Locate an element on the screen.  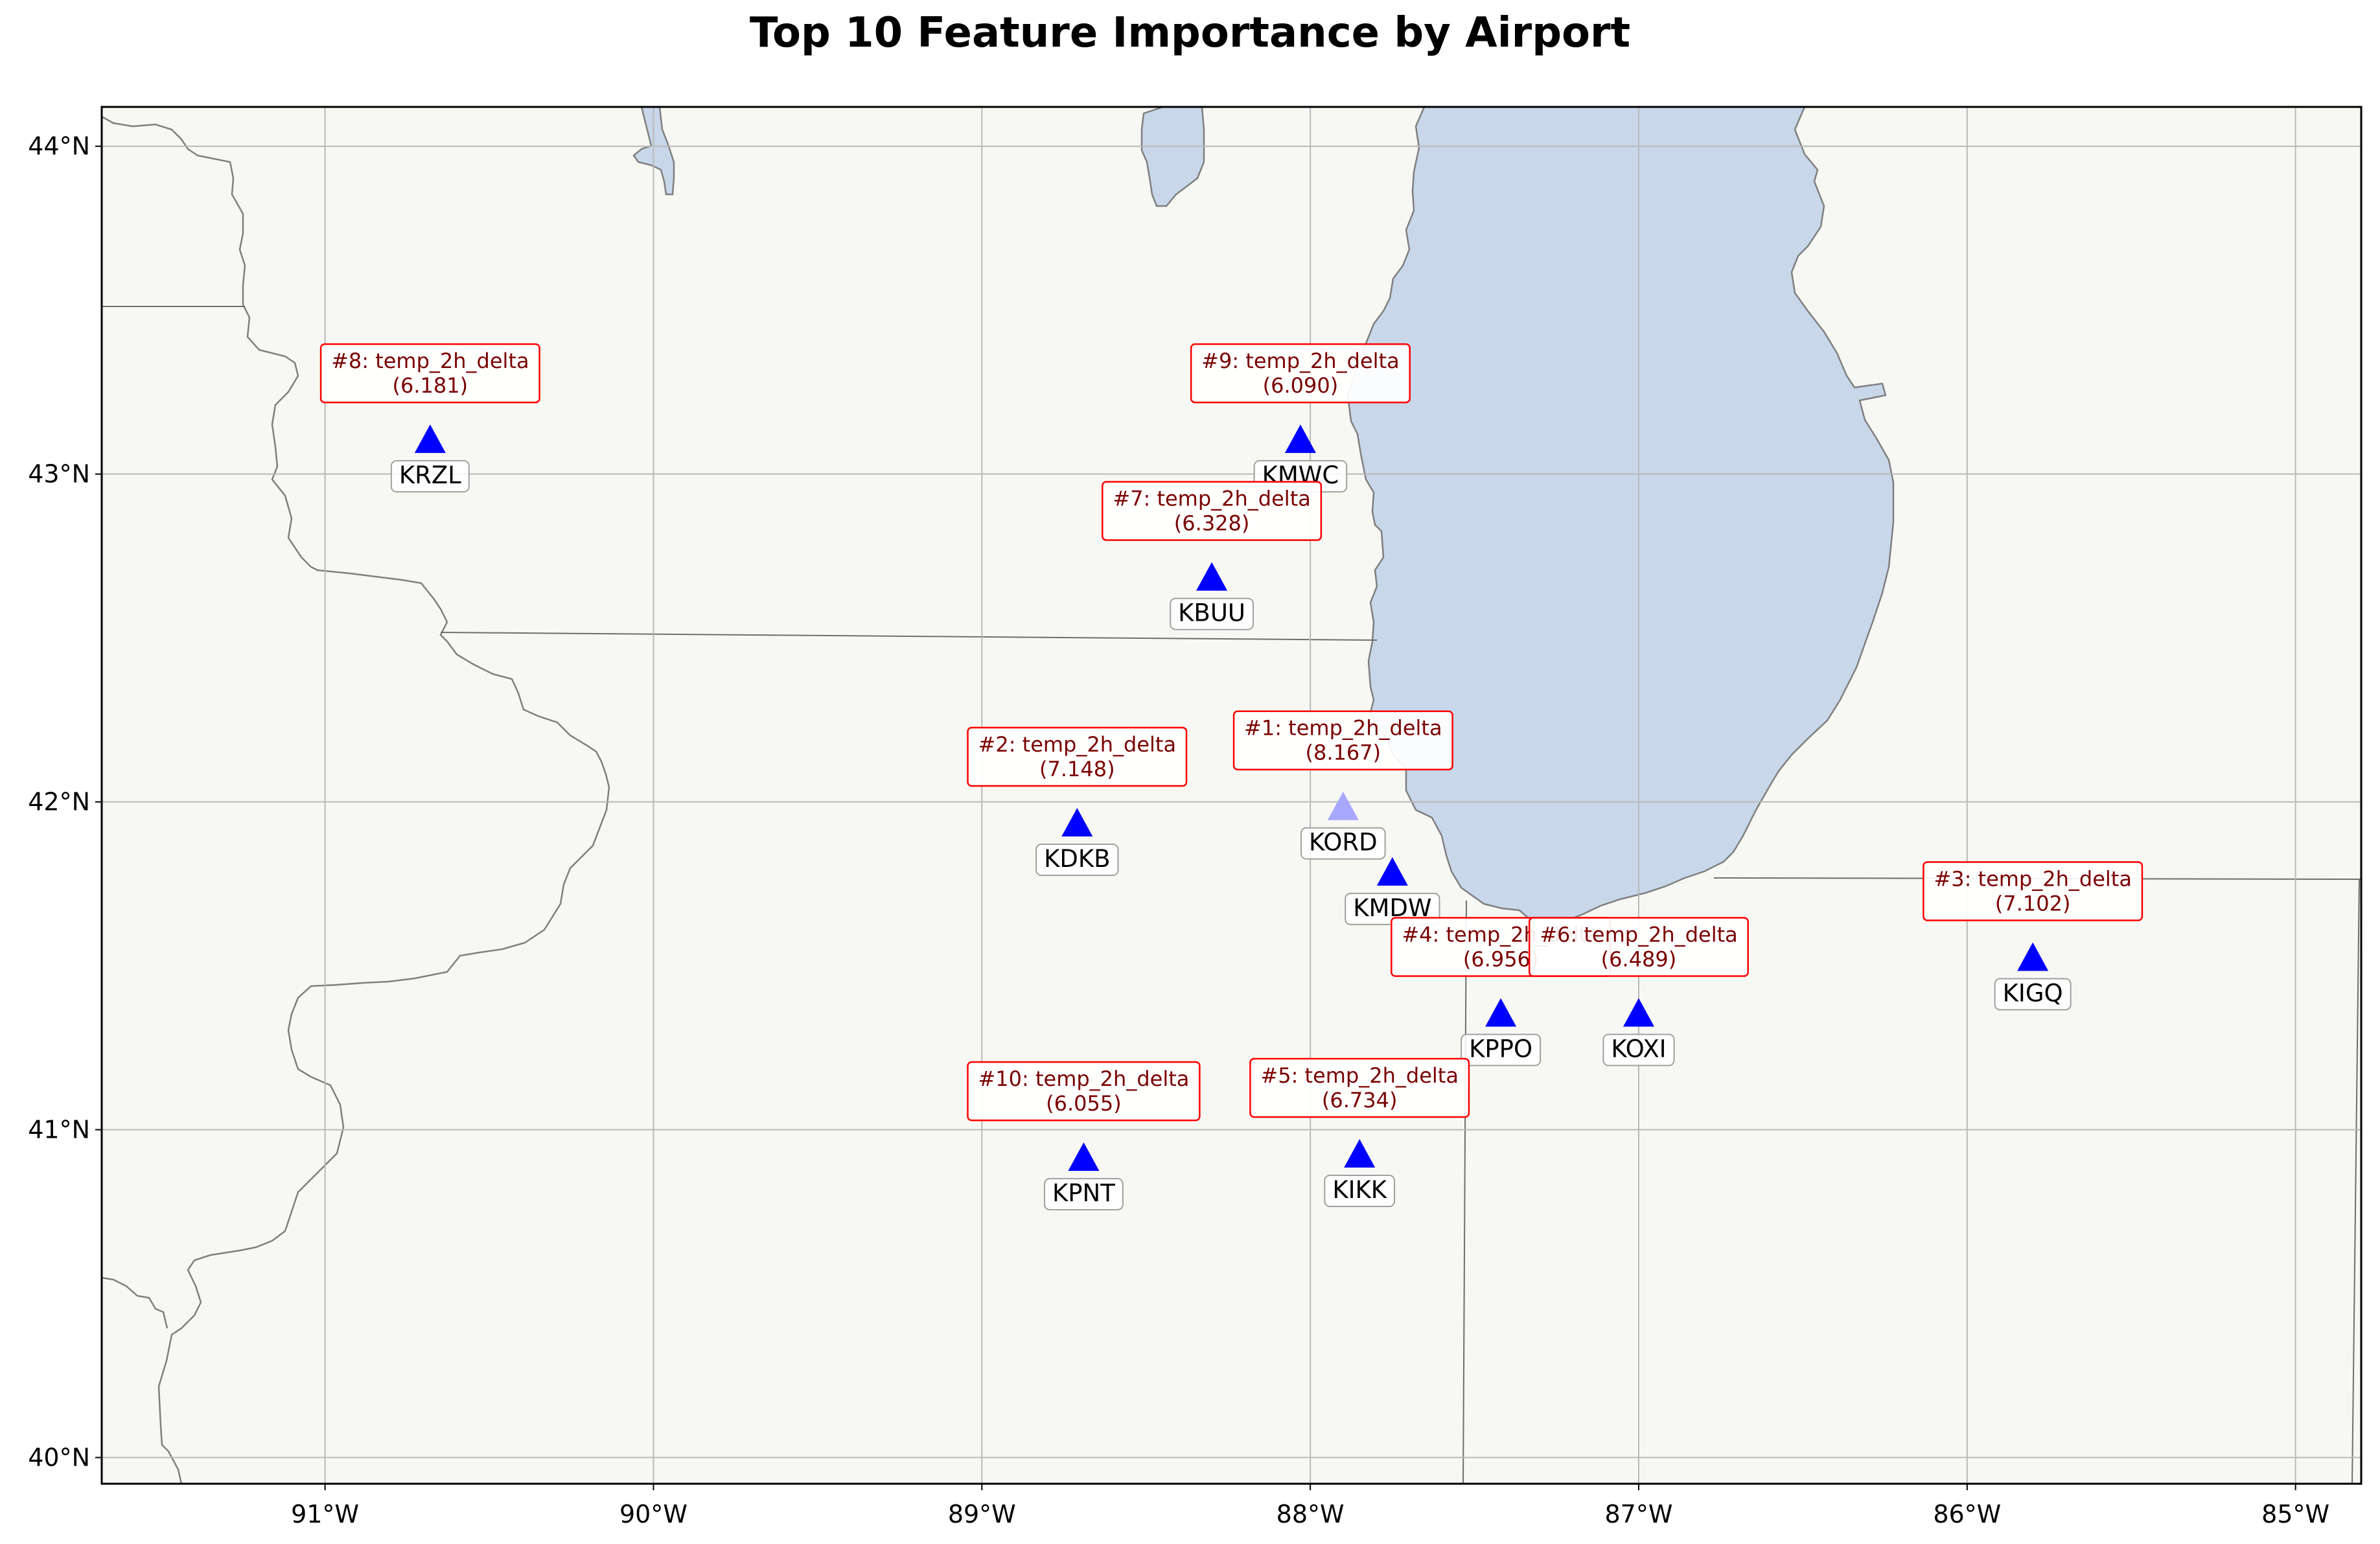
feature-rank: #5 is located at coordinates (1275, 1075).